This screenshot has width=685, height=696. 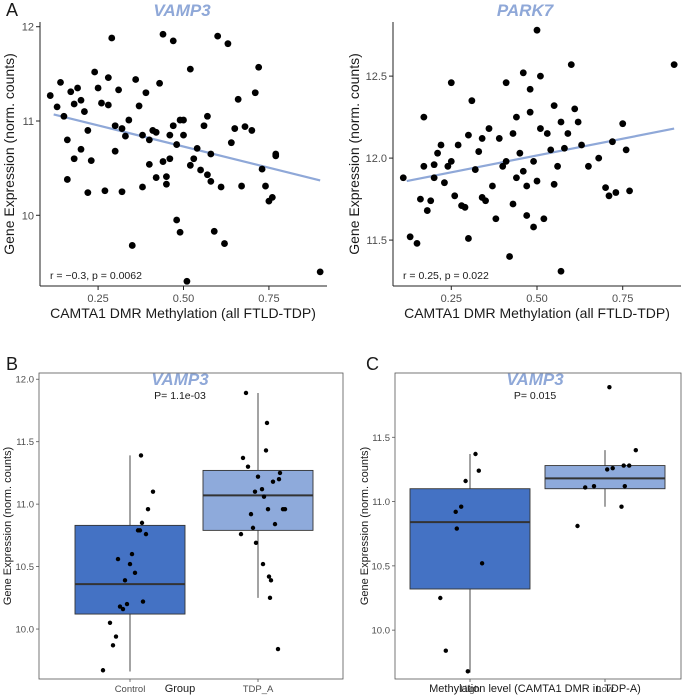 What do you see at coordinates (182, 10) in the screenshot?
I see `vamp3-scatter-title: VAMP3` at bounding box center [182, 10].